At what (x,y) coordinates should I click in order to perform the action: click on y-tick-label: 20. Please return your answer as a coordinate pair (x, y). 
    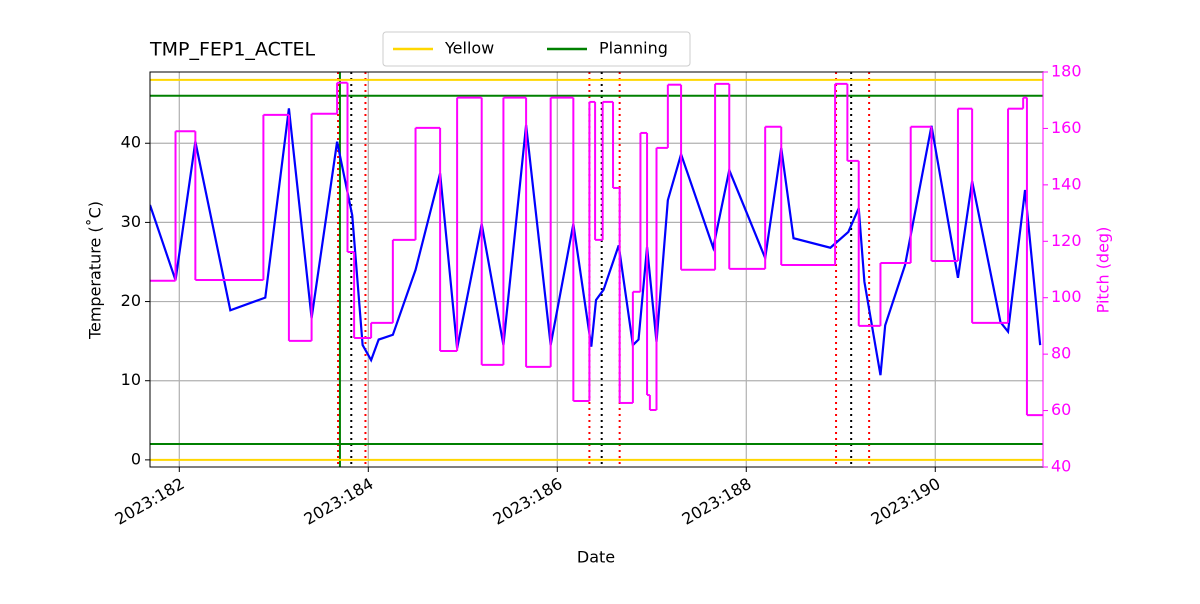
    Looking at the image, I should click on (131, 300).